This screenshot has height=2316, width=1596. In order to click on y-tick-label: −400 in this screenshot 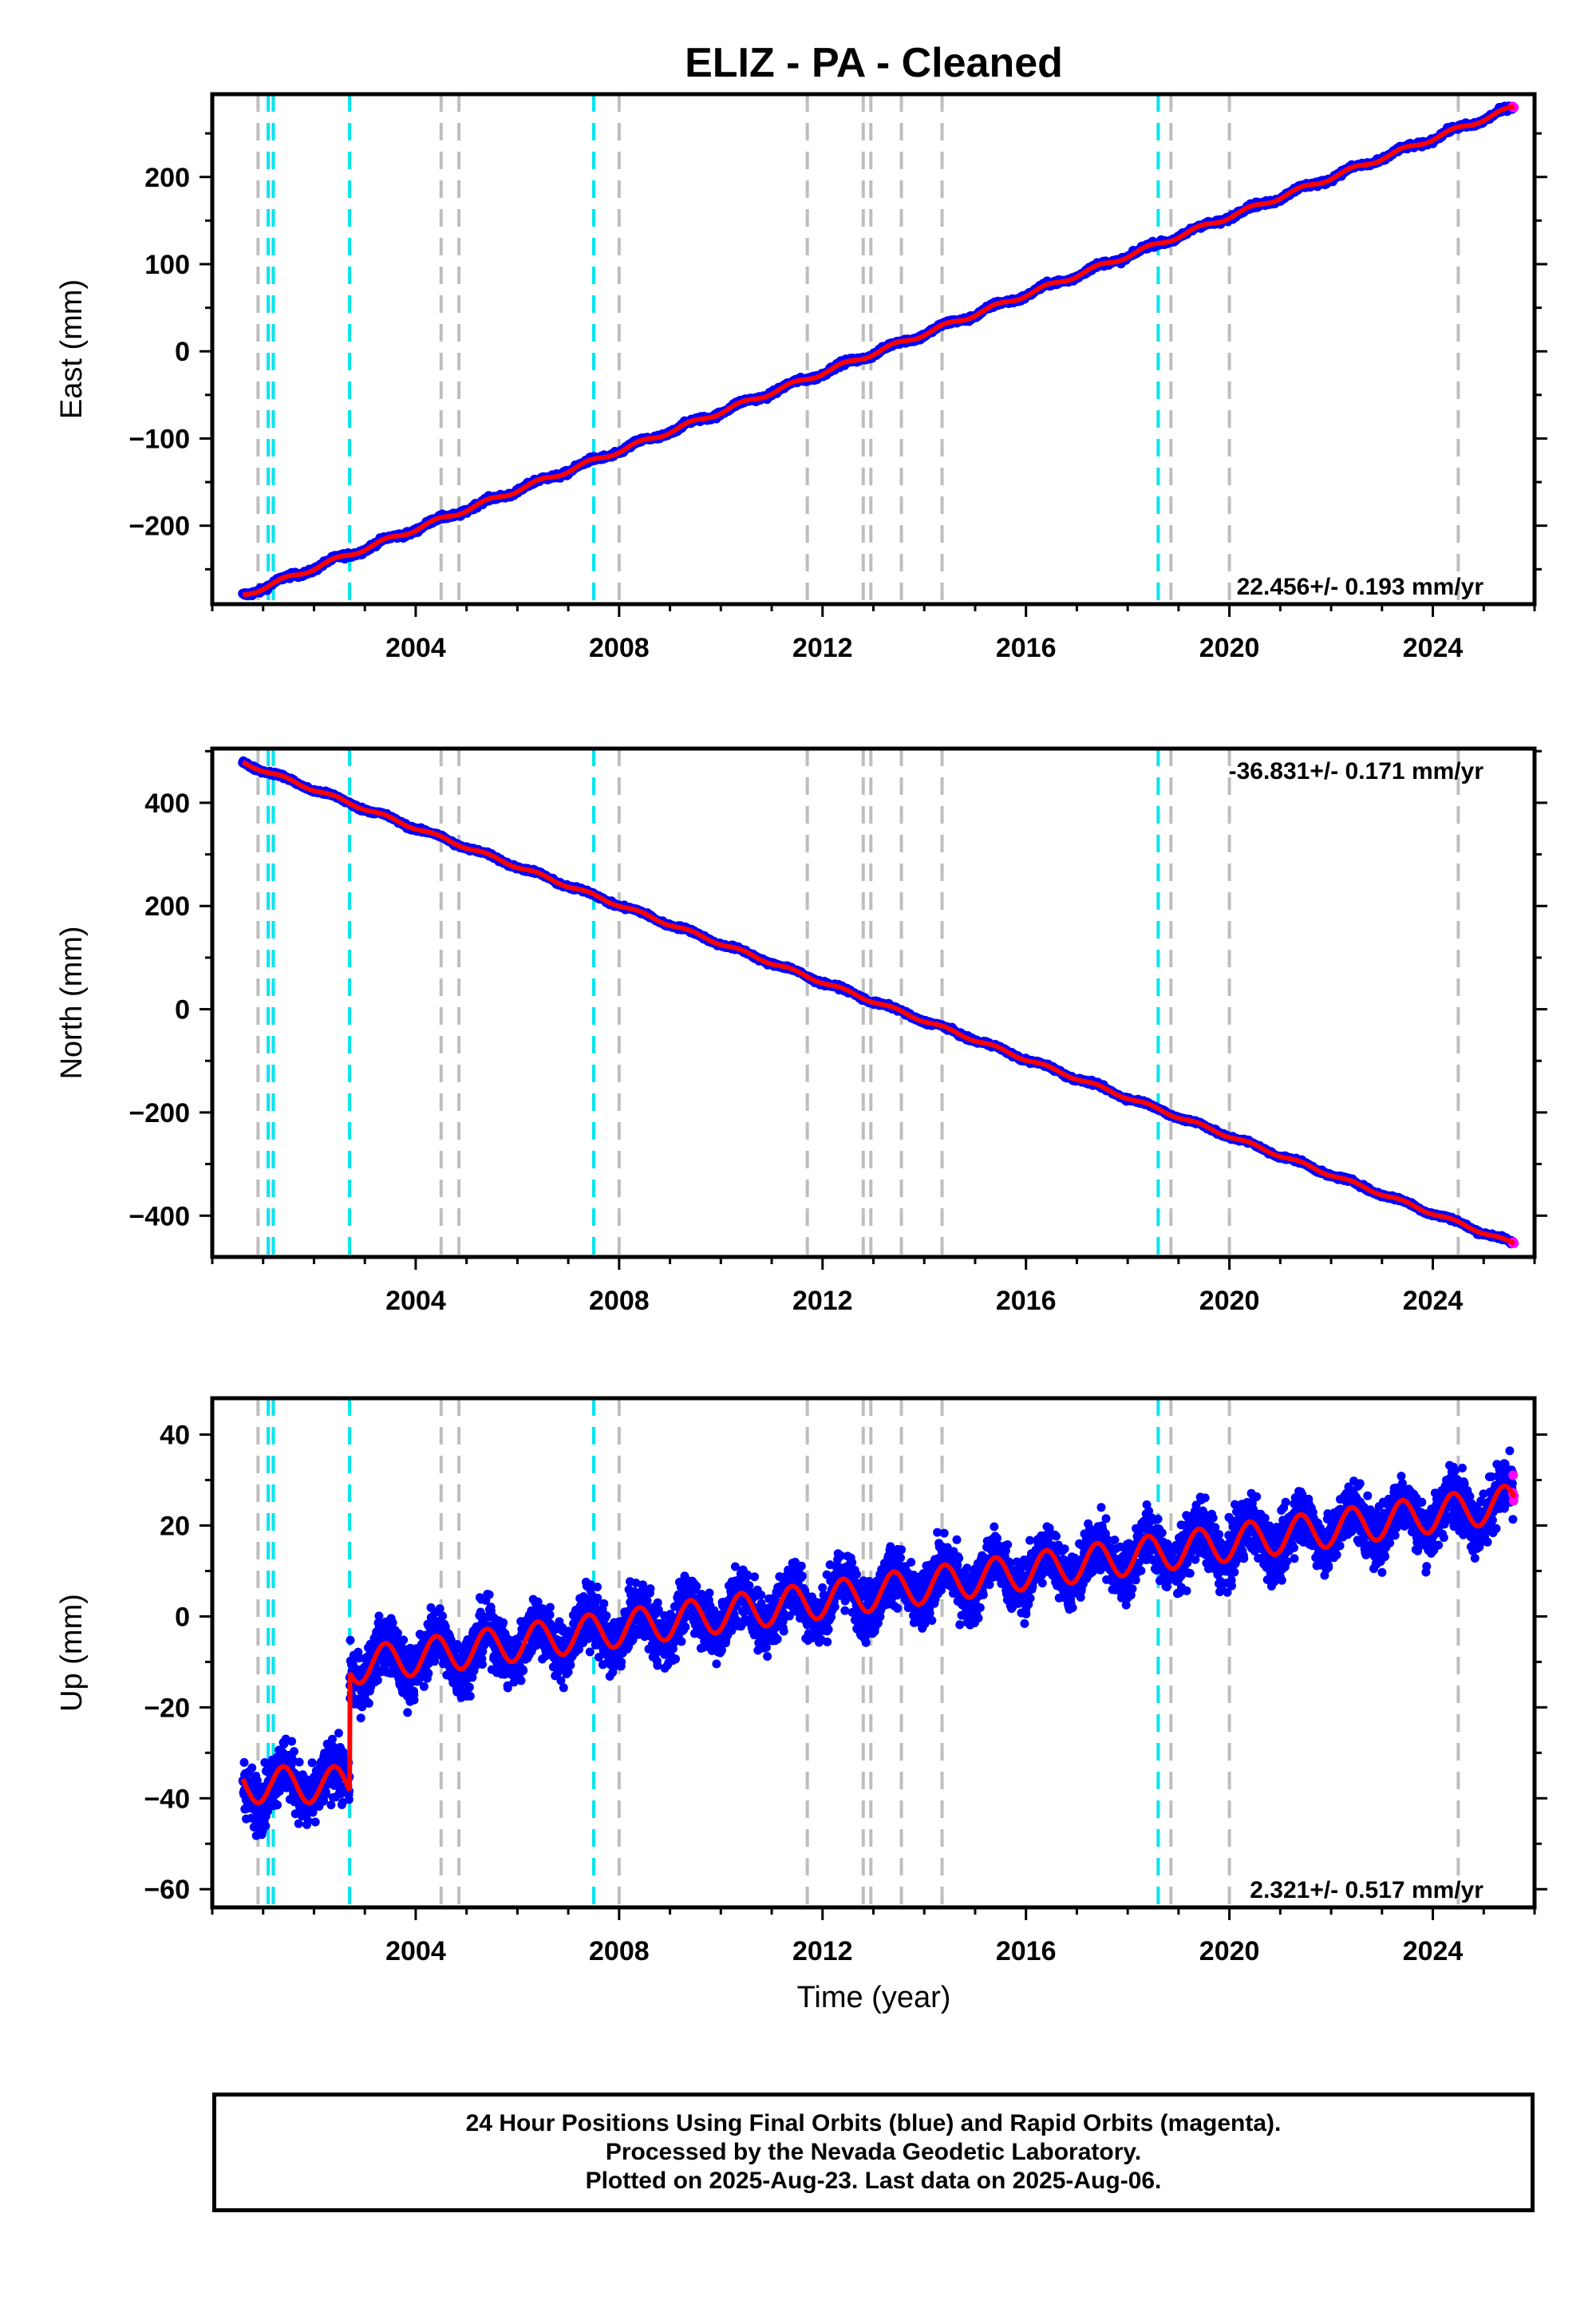, I will do `click(159, 1216)`.